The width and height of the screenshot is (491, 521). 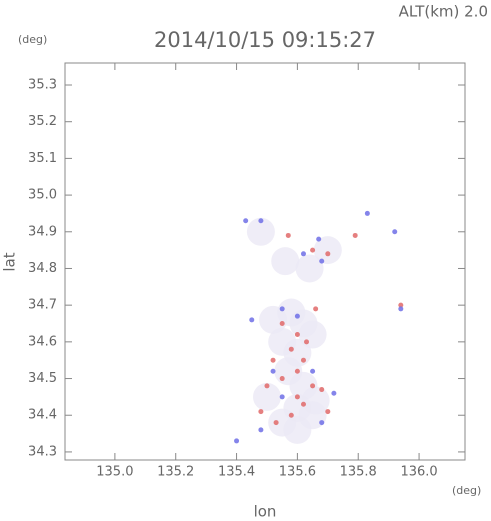 I want to click on y-tick-label: 34.4, so click(x=42, y=415).